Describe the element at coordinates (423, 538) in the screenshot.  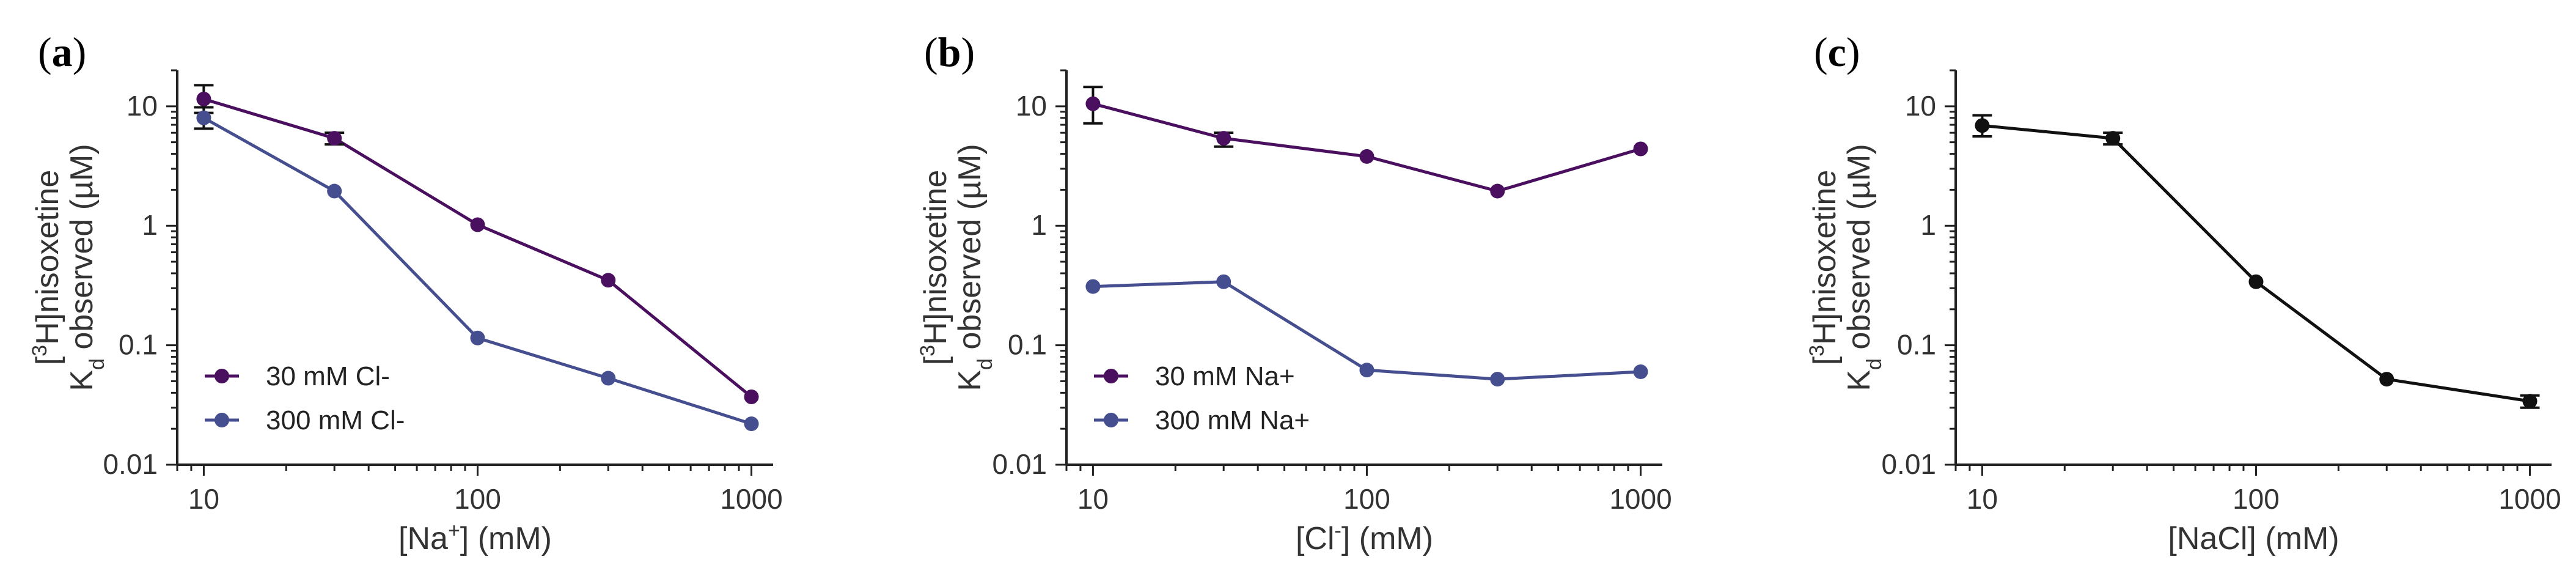
I see `x-axis-title-main: [Na` at that location.